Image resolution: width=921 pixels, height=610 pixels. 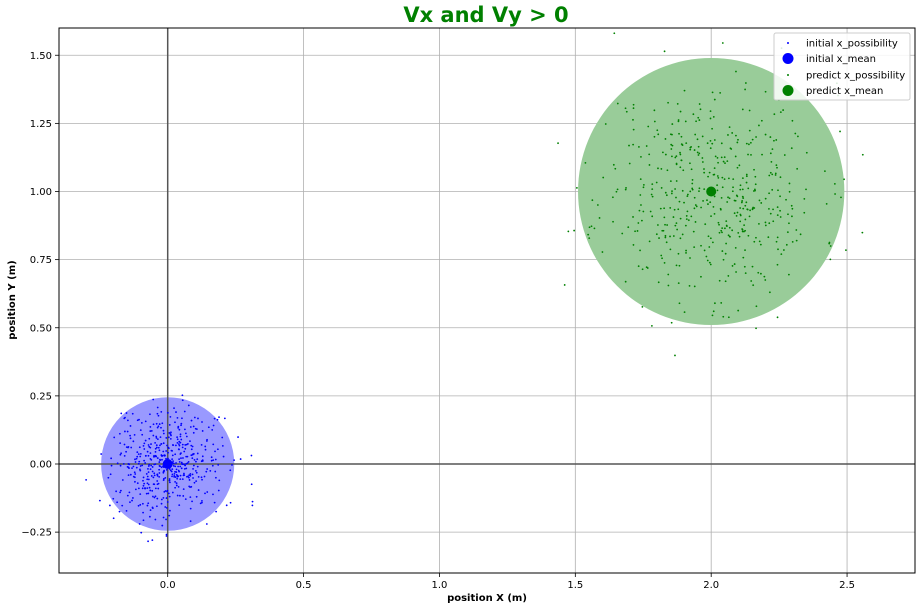 What do you see at coordinates (41, 56) in the screenshot?
I see `y-tick-label: 1.50` at bounding box center [41, 56].